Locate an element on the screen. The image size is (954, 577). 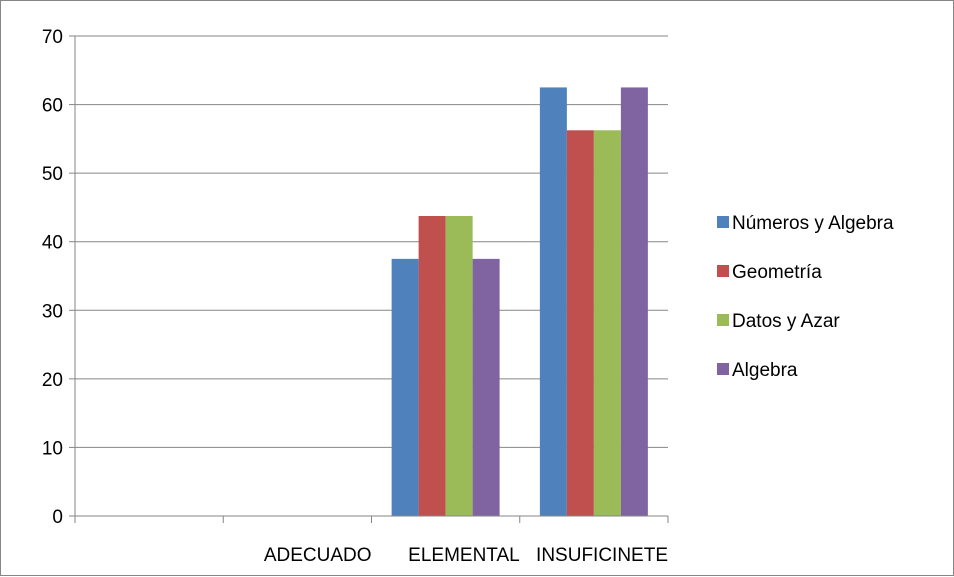
legend-label: Algebra is located at coordinates (765, 370).